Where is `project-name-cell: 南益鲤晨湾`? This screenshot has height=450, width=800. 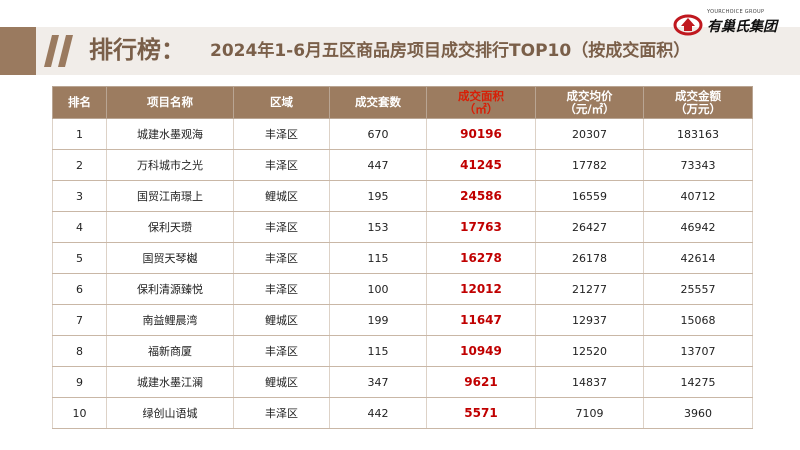 project-name-cell: 南益鲤晨湾 is located at coordinates (170, 320).